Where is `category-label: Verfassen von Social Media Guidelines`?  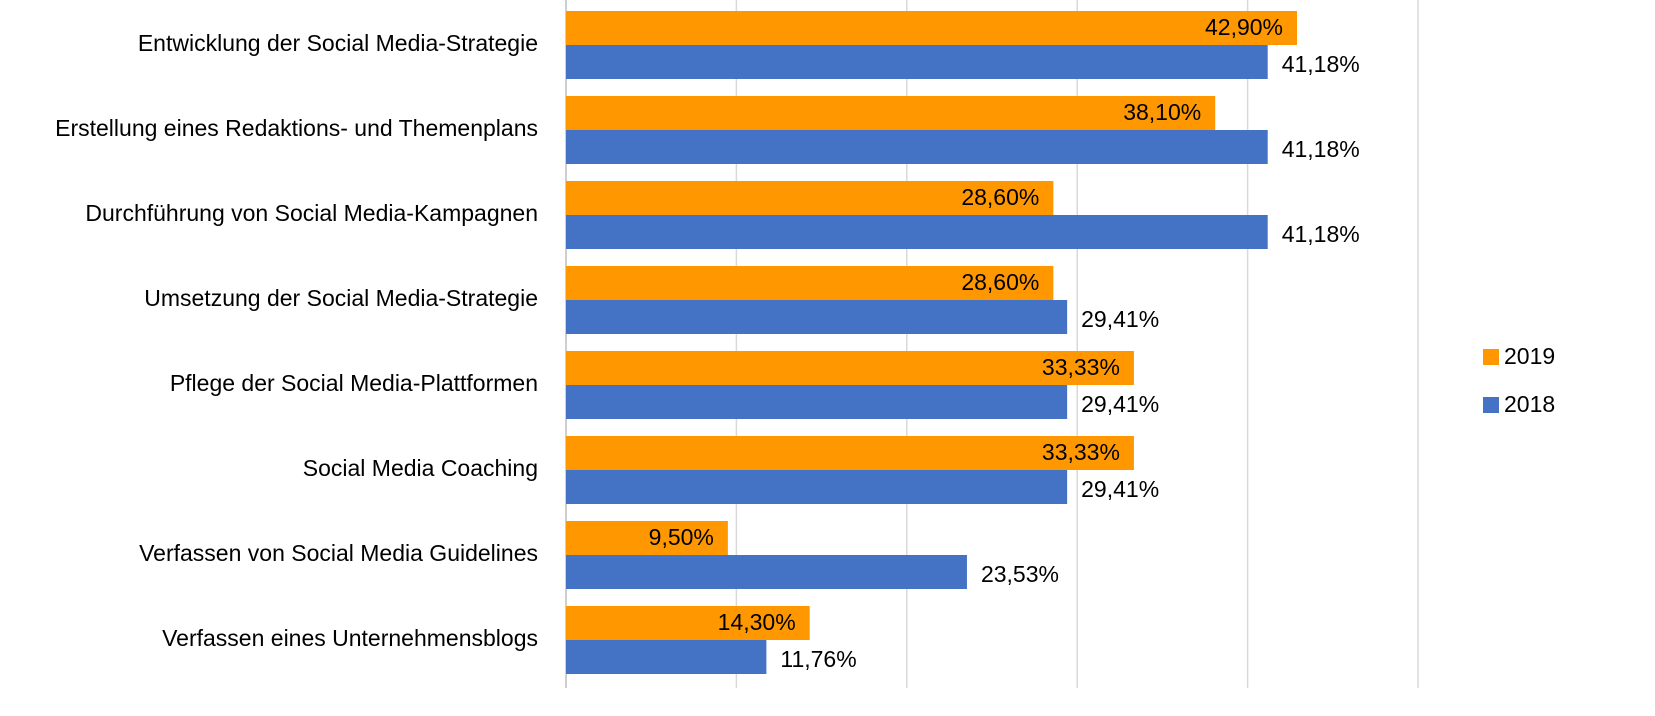 category-label: Verfassen von Social Media Guidelines is located at coordinates (338, 553).